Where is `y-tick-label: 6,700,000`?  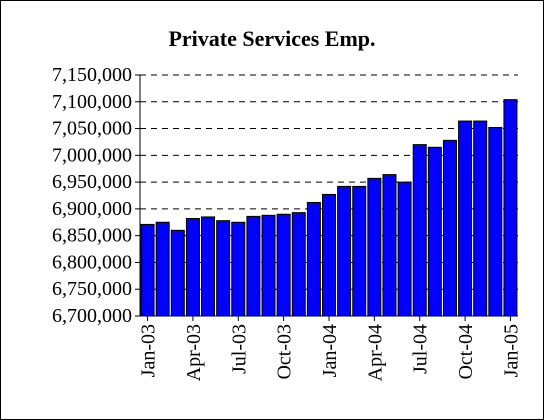 y-tick-label: 6,700,000 is located at coordinates (92, 316).